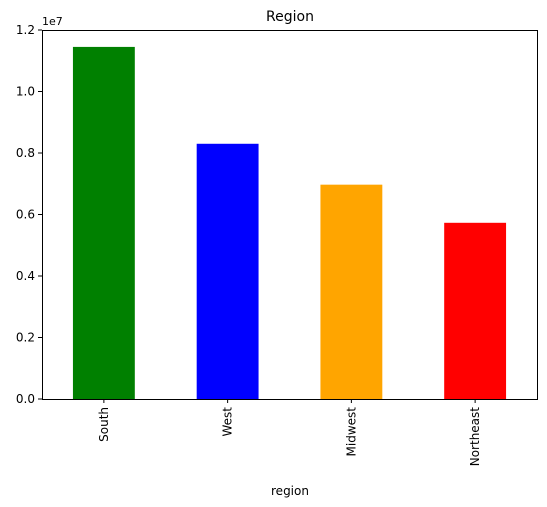 The height and width of the screenshot is (507, 547). What do you see at coordinates (25, 153) in the screenshot?
I see `y-tick-label: 0.8` at bounding box center [25, 153].